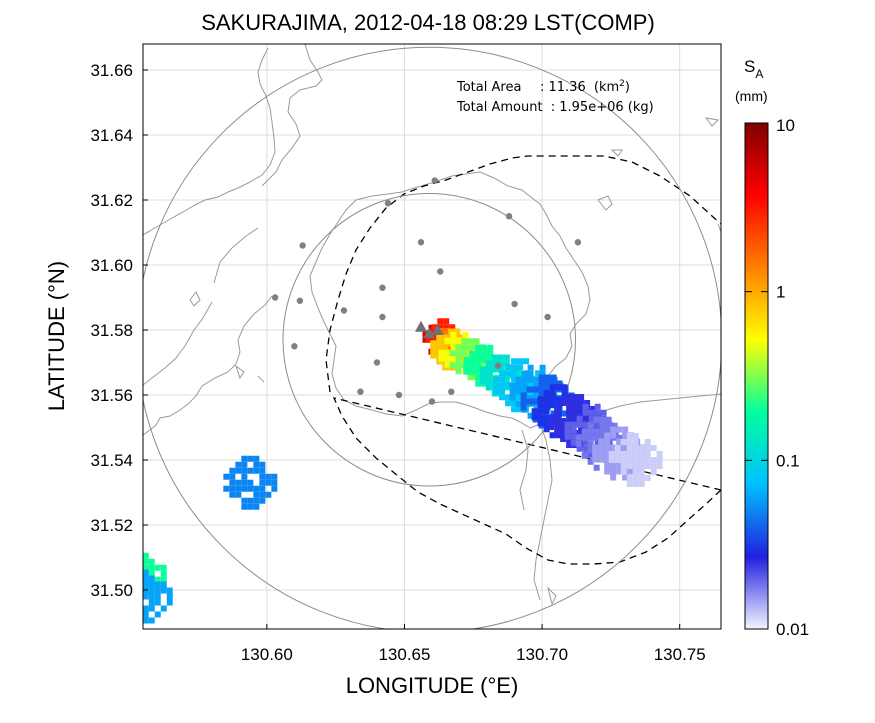 This screenshot has width=875, height=723. Describe the element at coordinates (420, 326) in the screenshot. I see `volcano-vent-marker` at that location.